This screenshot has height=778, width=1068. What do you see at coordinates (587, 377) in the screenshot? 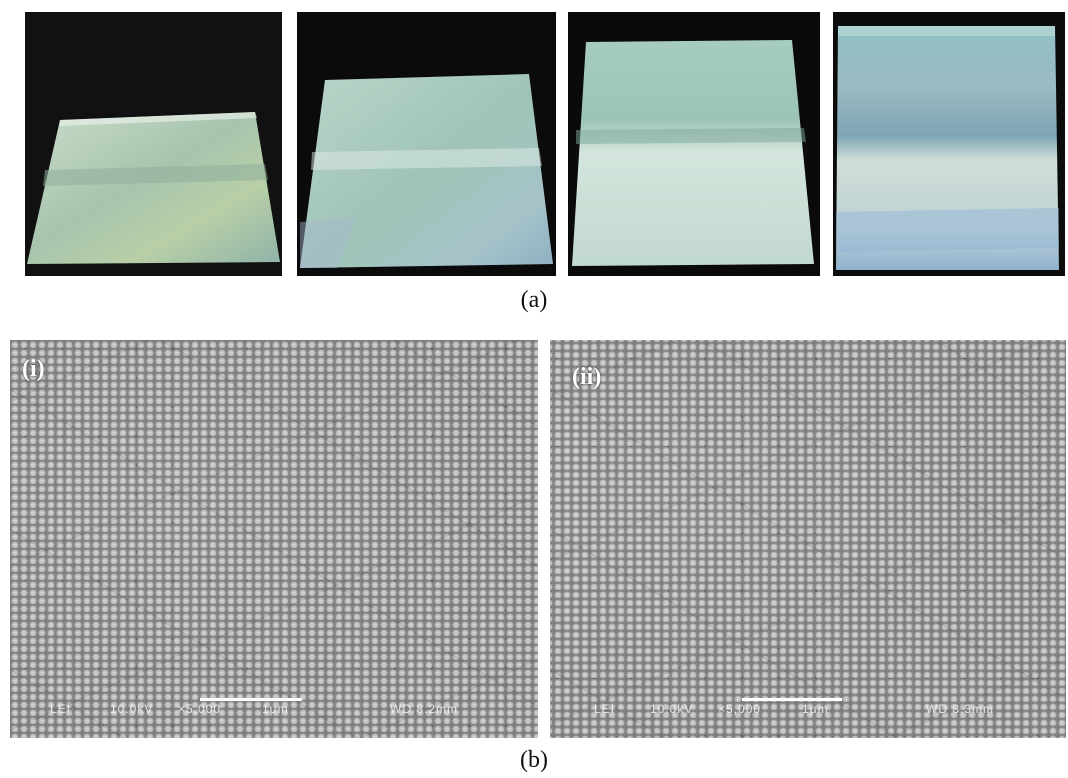
I see `panel-label-ii: (ii)` at bounding box center [587, 377].